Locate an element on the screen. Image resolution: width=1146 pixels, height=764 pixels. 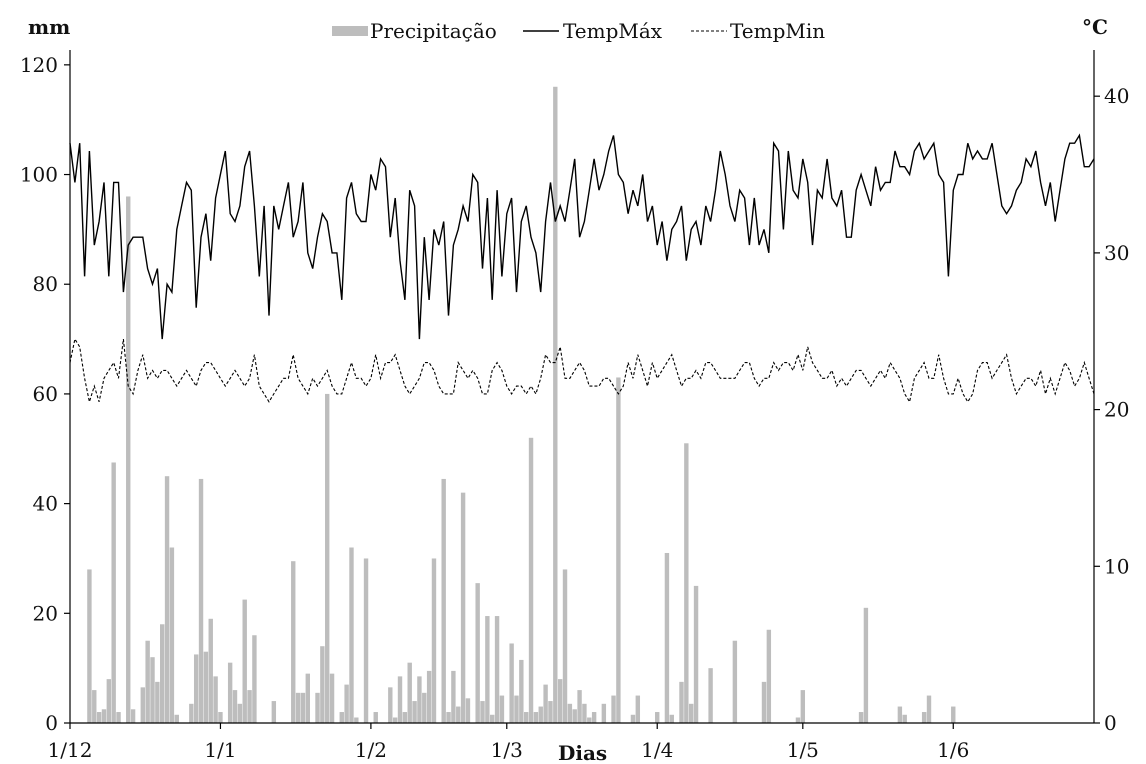
x-tick-label: 1/2 is located at coordinates (371, 750).